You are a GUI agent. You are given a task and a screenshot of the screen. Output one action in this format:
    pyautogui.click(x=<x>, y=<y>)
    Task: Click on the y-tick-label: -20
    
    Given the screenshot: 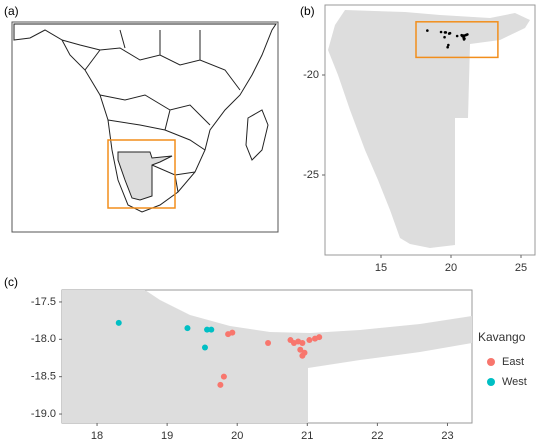 What is the action you would take?
    pyautogui.click(x=311, y=75)
    